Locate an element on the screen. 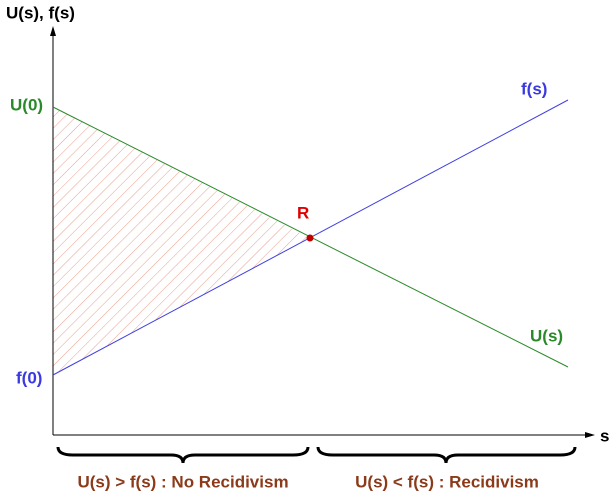 This screenshot has width=610, height=500. intersection-point is located at coordinates (310, 238).